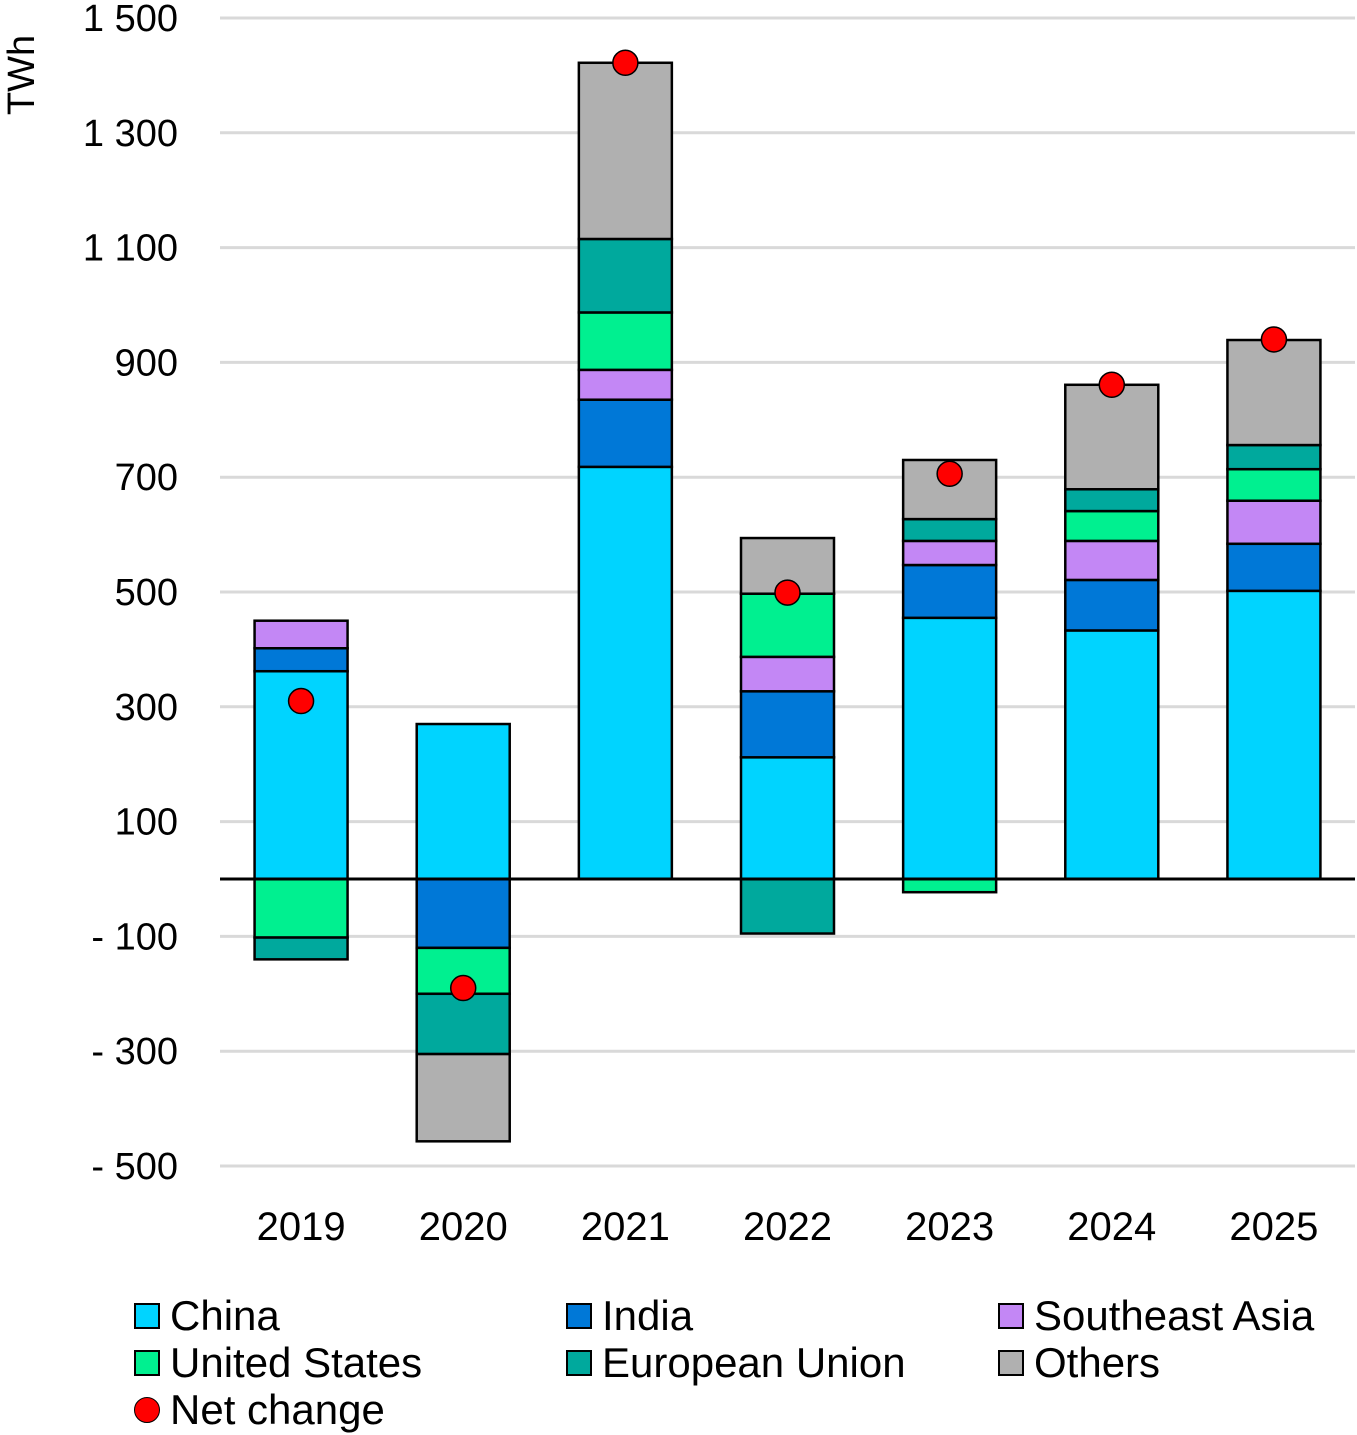 The image size is (1357, 1435). I want to click on legend-item-southeast-asia: Southeast Asia, so click(1156, 1316).